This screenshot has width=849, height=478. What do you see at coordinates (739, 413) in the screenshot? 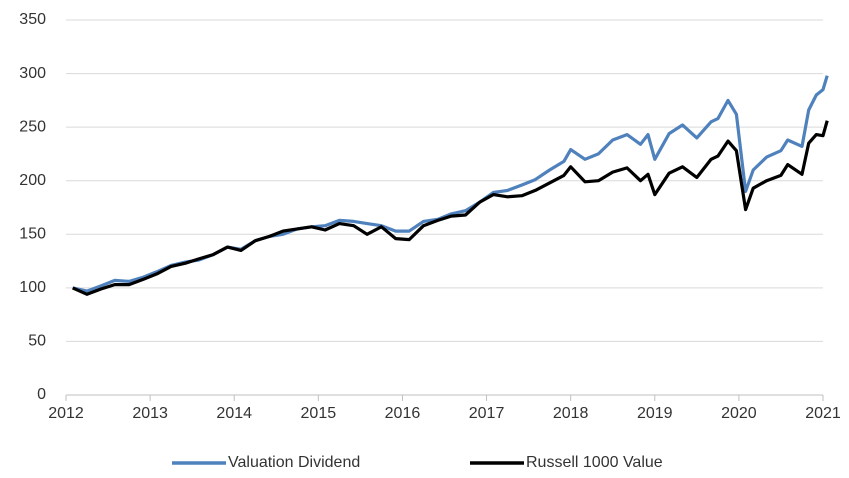
I see `x-tick-label: 2020` at bounding box center [739, 413].